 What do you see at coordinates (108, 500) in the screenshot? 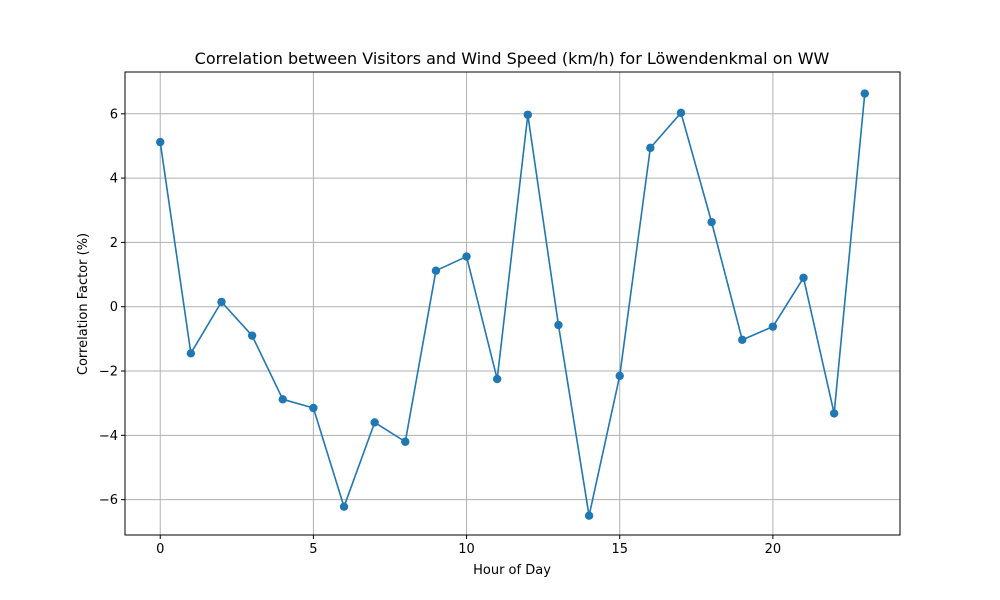
I see `y-tick-label: −6` at bounding box center [108, 500].